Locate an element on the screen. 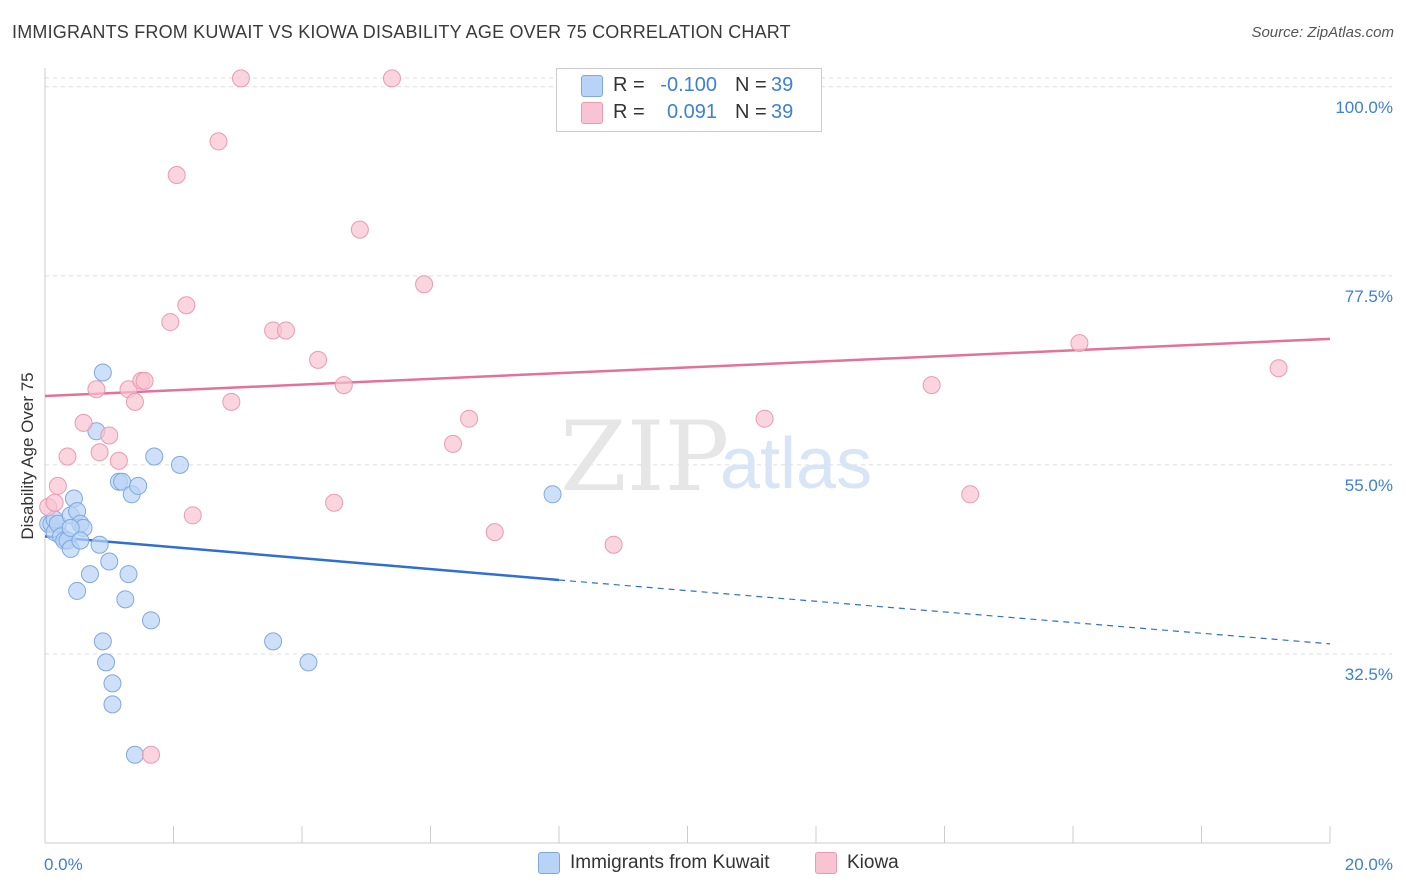  kuwait-swatch is located at coordinates (592, 85).